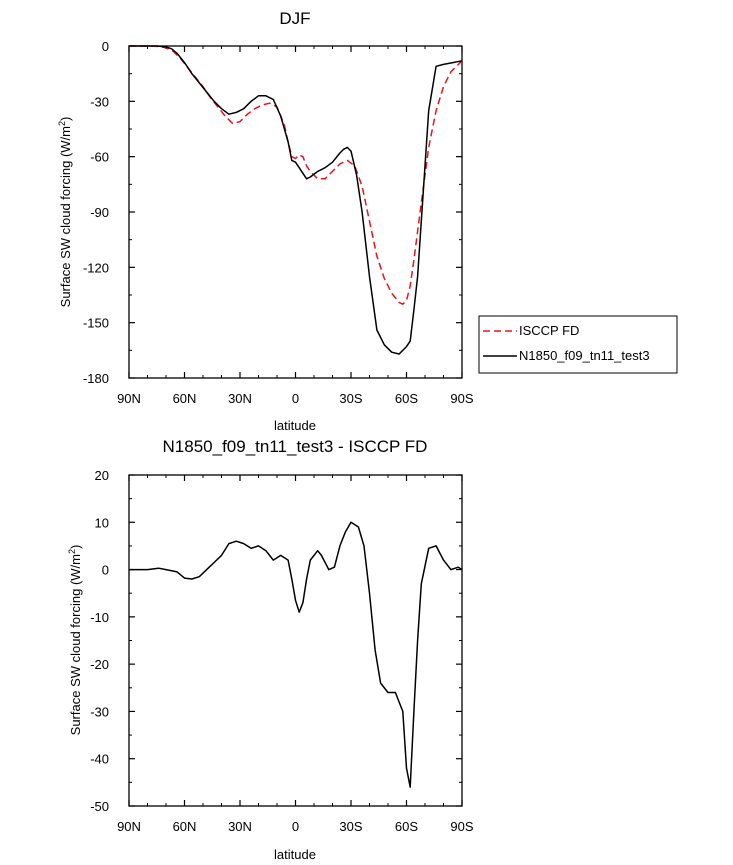 This screenshot has width=733, height=865. I want to click on y-tick-label: 10, so click(102, 522).